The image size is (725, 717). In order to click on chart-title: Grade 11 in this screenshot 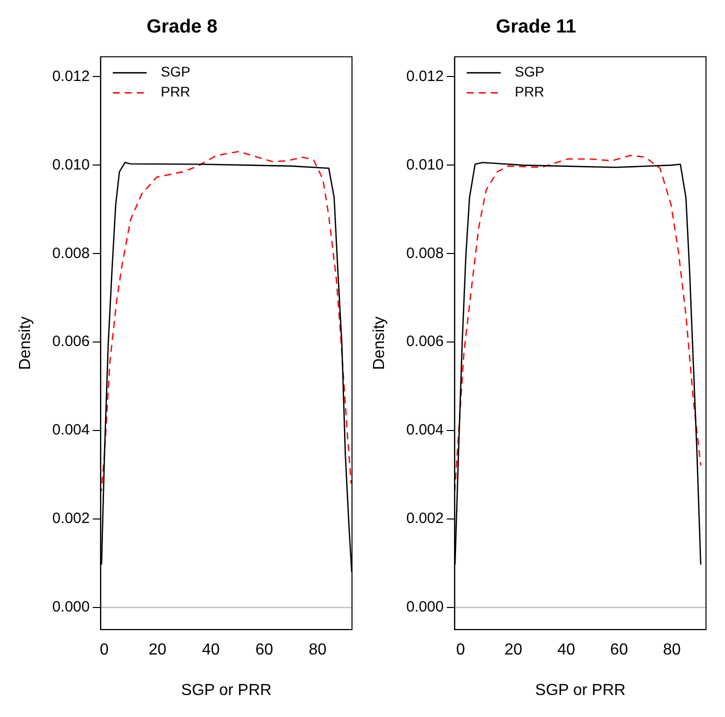, I will do `click(536, 27)`.